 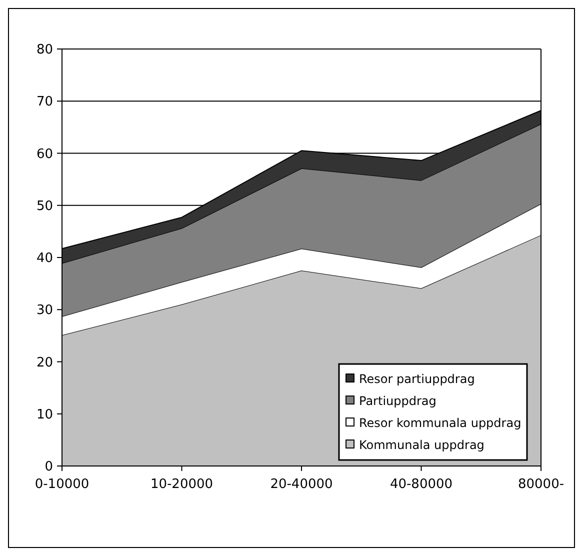 I want to click on y-tick-label: 30, so click(x=44, y=310).